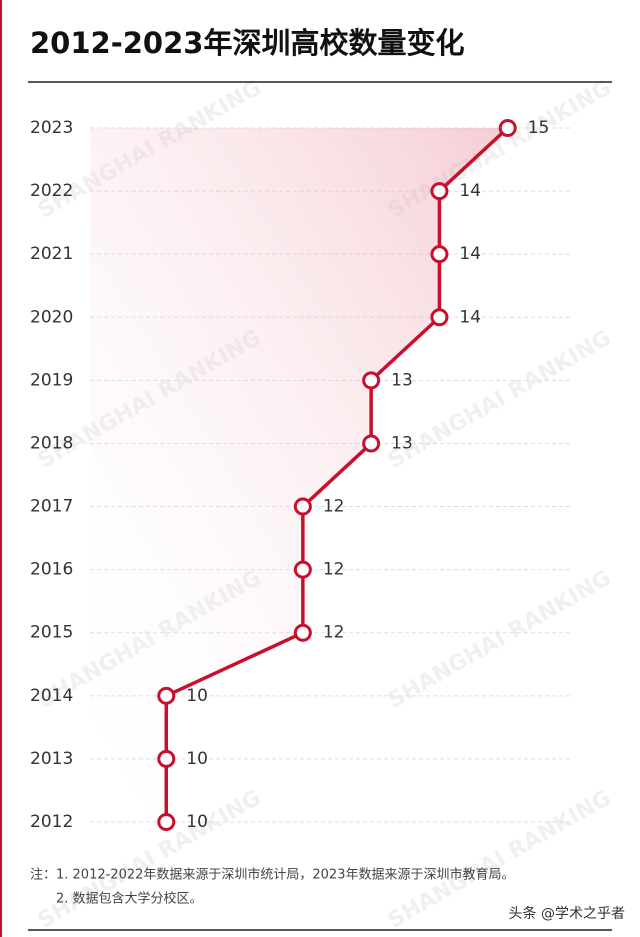 The image size is (640, 937). What do you see at coordinates (51, 443) in the screenshot?
I see `y-tick-label: 2018` at bounding box center [51, 443].